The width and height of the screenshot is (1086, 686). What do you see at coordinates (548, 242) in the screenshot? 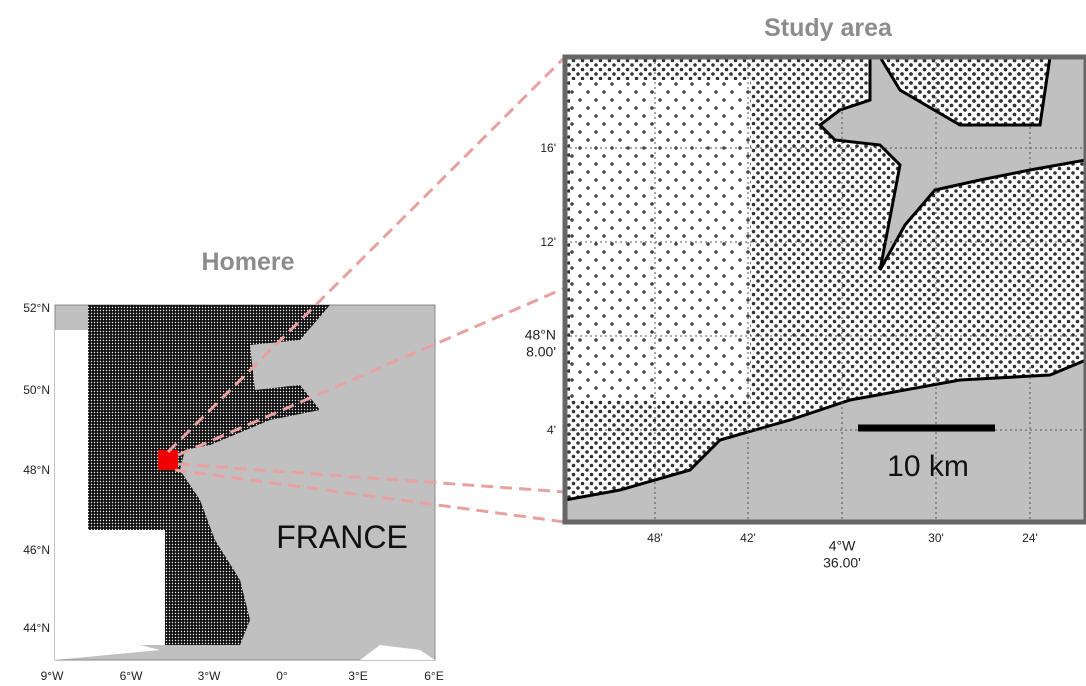
I see `tick-label: 12'` at bounding box center [548, 242].